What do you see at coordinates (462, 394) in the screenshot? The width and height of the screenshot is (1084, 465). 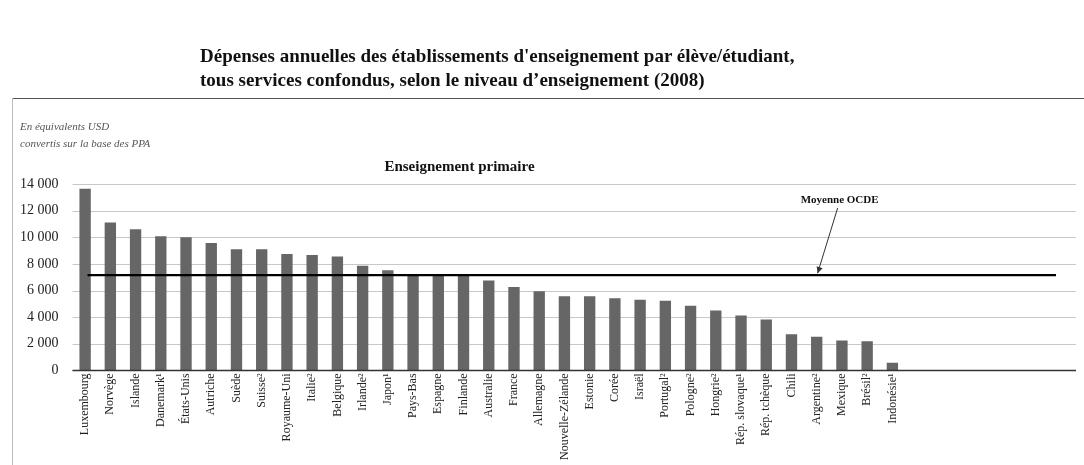 I see `x-tick-label: Finlande` at bounding box center [462, 394].